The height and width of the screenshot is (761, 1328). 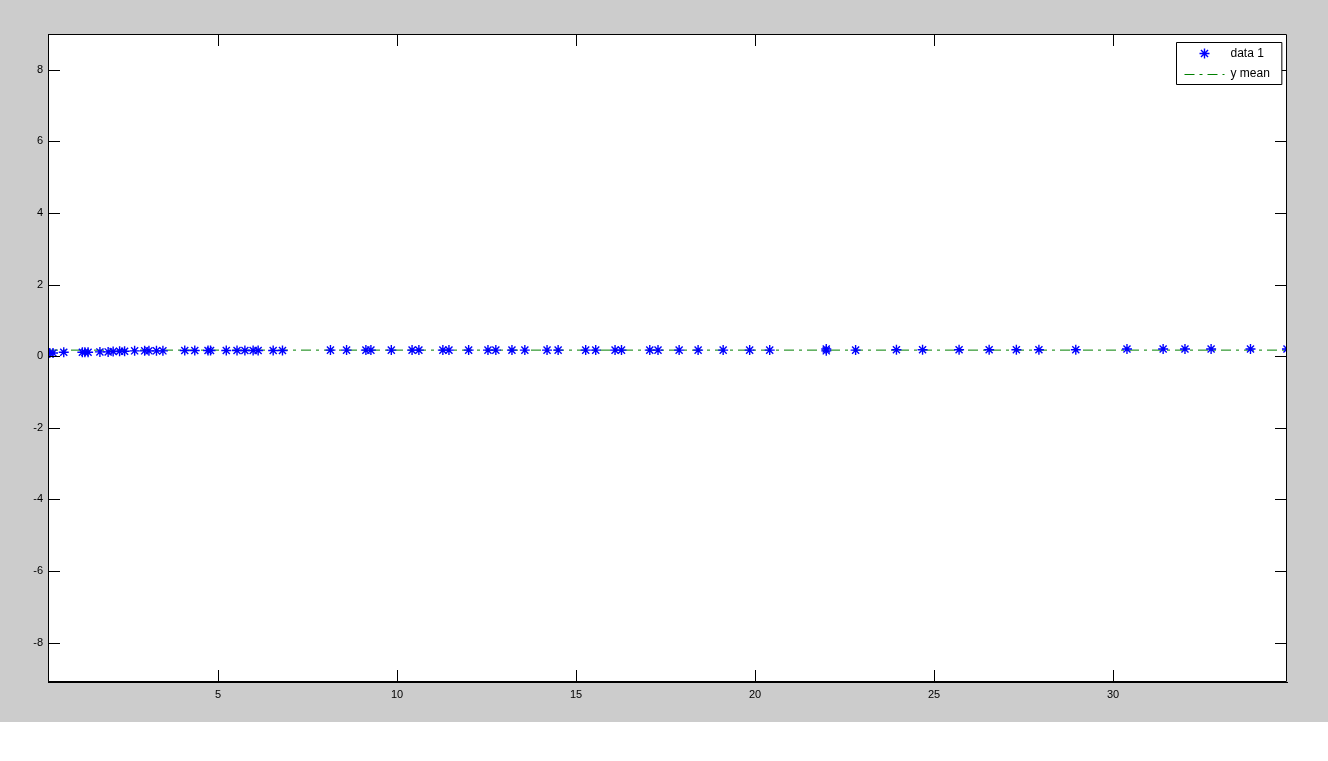 I want to click on y-tick-label: 4, so click(x=39, y=212).